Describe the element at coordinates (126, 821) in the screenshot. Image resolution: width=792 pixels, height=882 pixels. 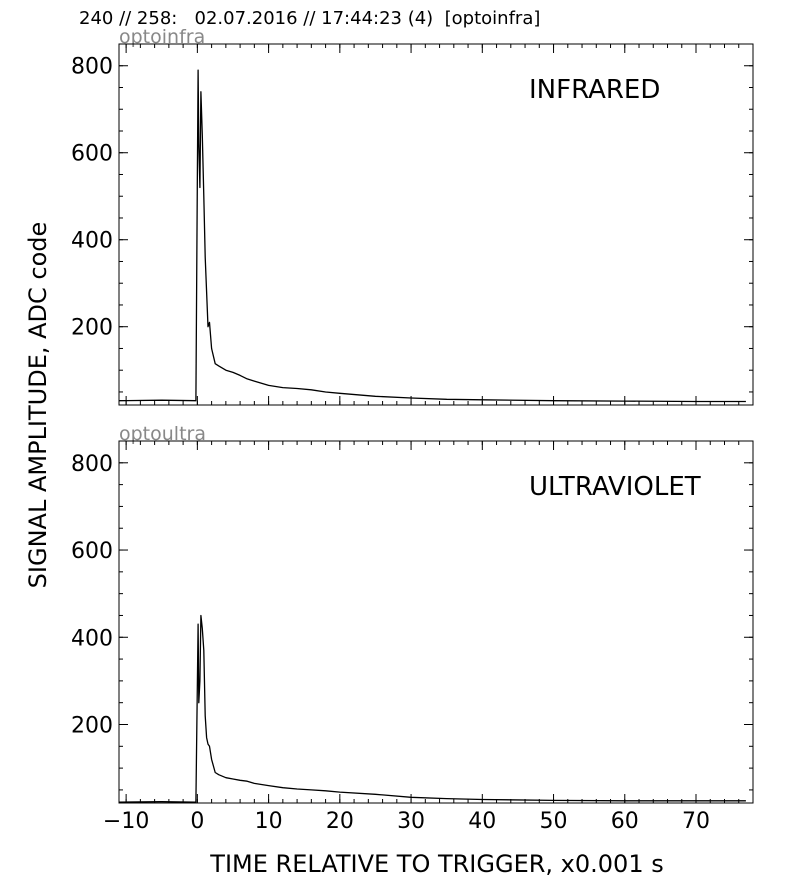
I see `x-tick-label: −10` at that location.